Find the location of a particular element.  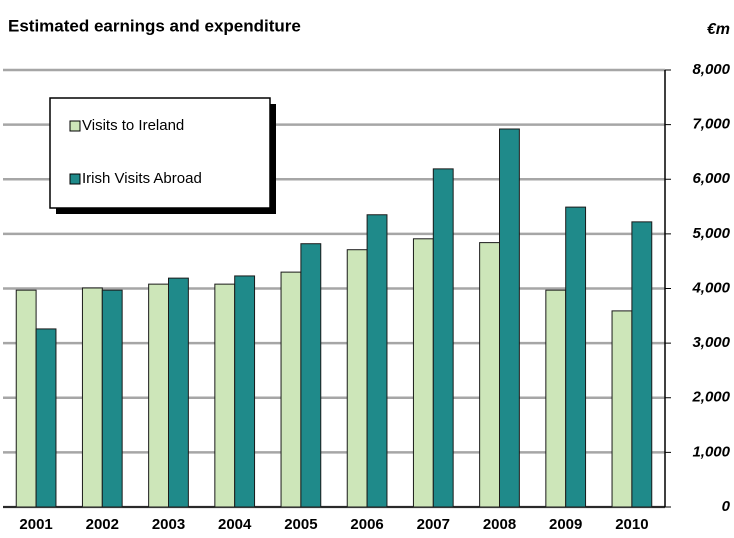

x-tick-label: 2003 is located at coordinates (168, 524).